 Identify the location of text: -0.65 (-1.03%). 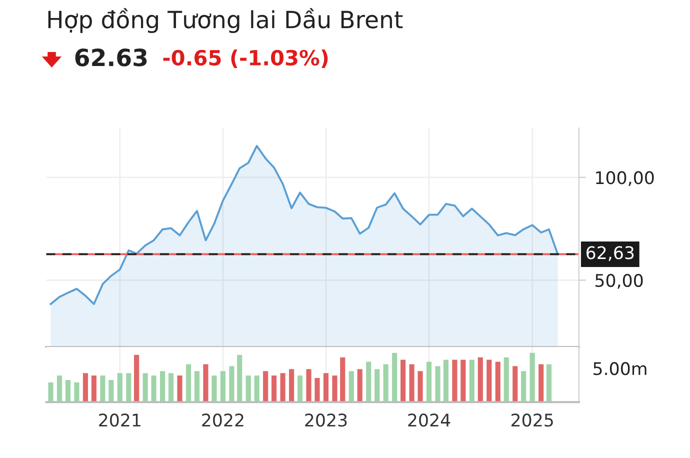
(245, 58).